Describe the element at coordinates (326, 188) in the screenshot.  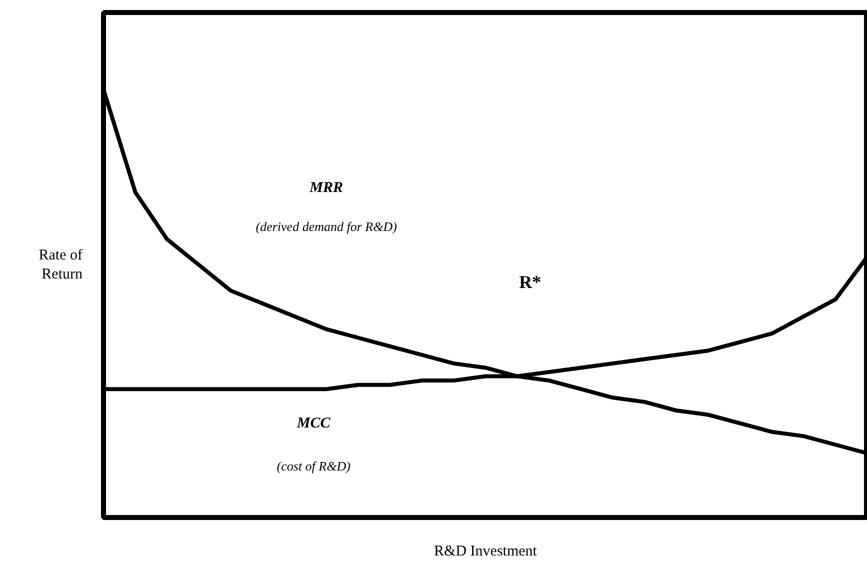
I see `annotation: MRR` at that location.